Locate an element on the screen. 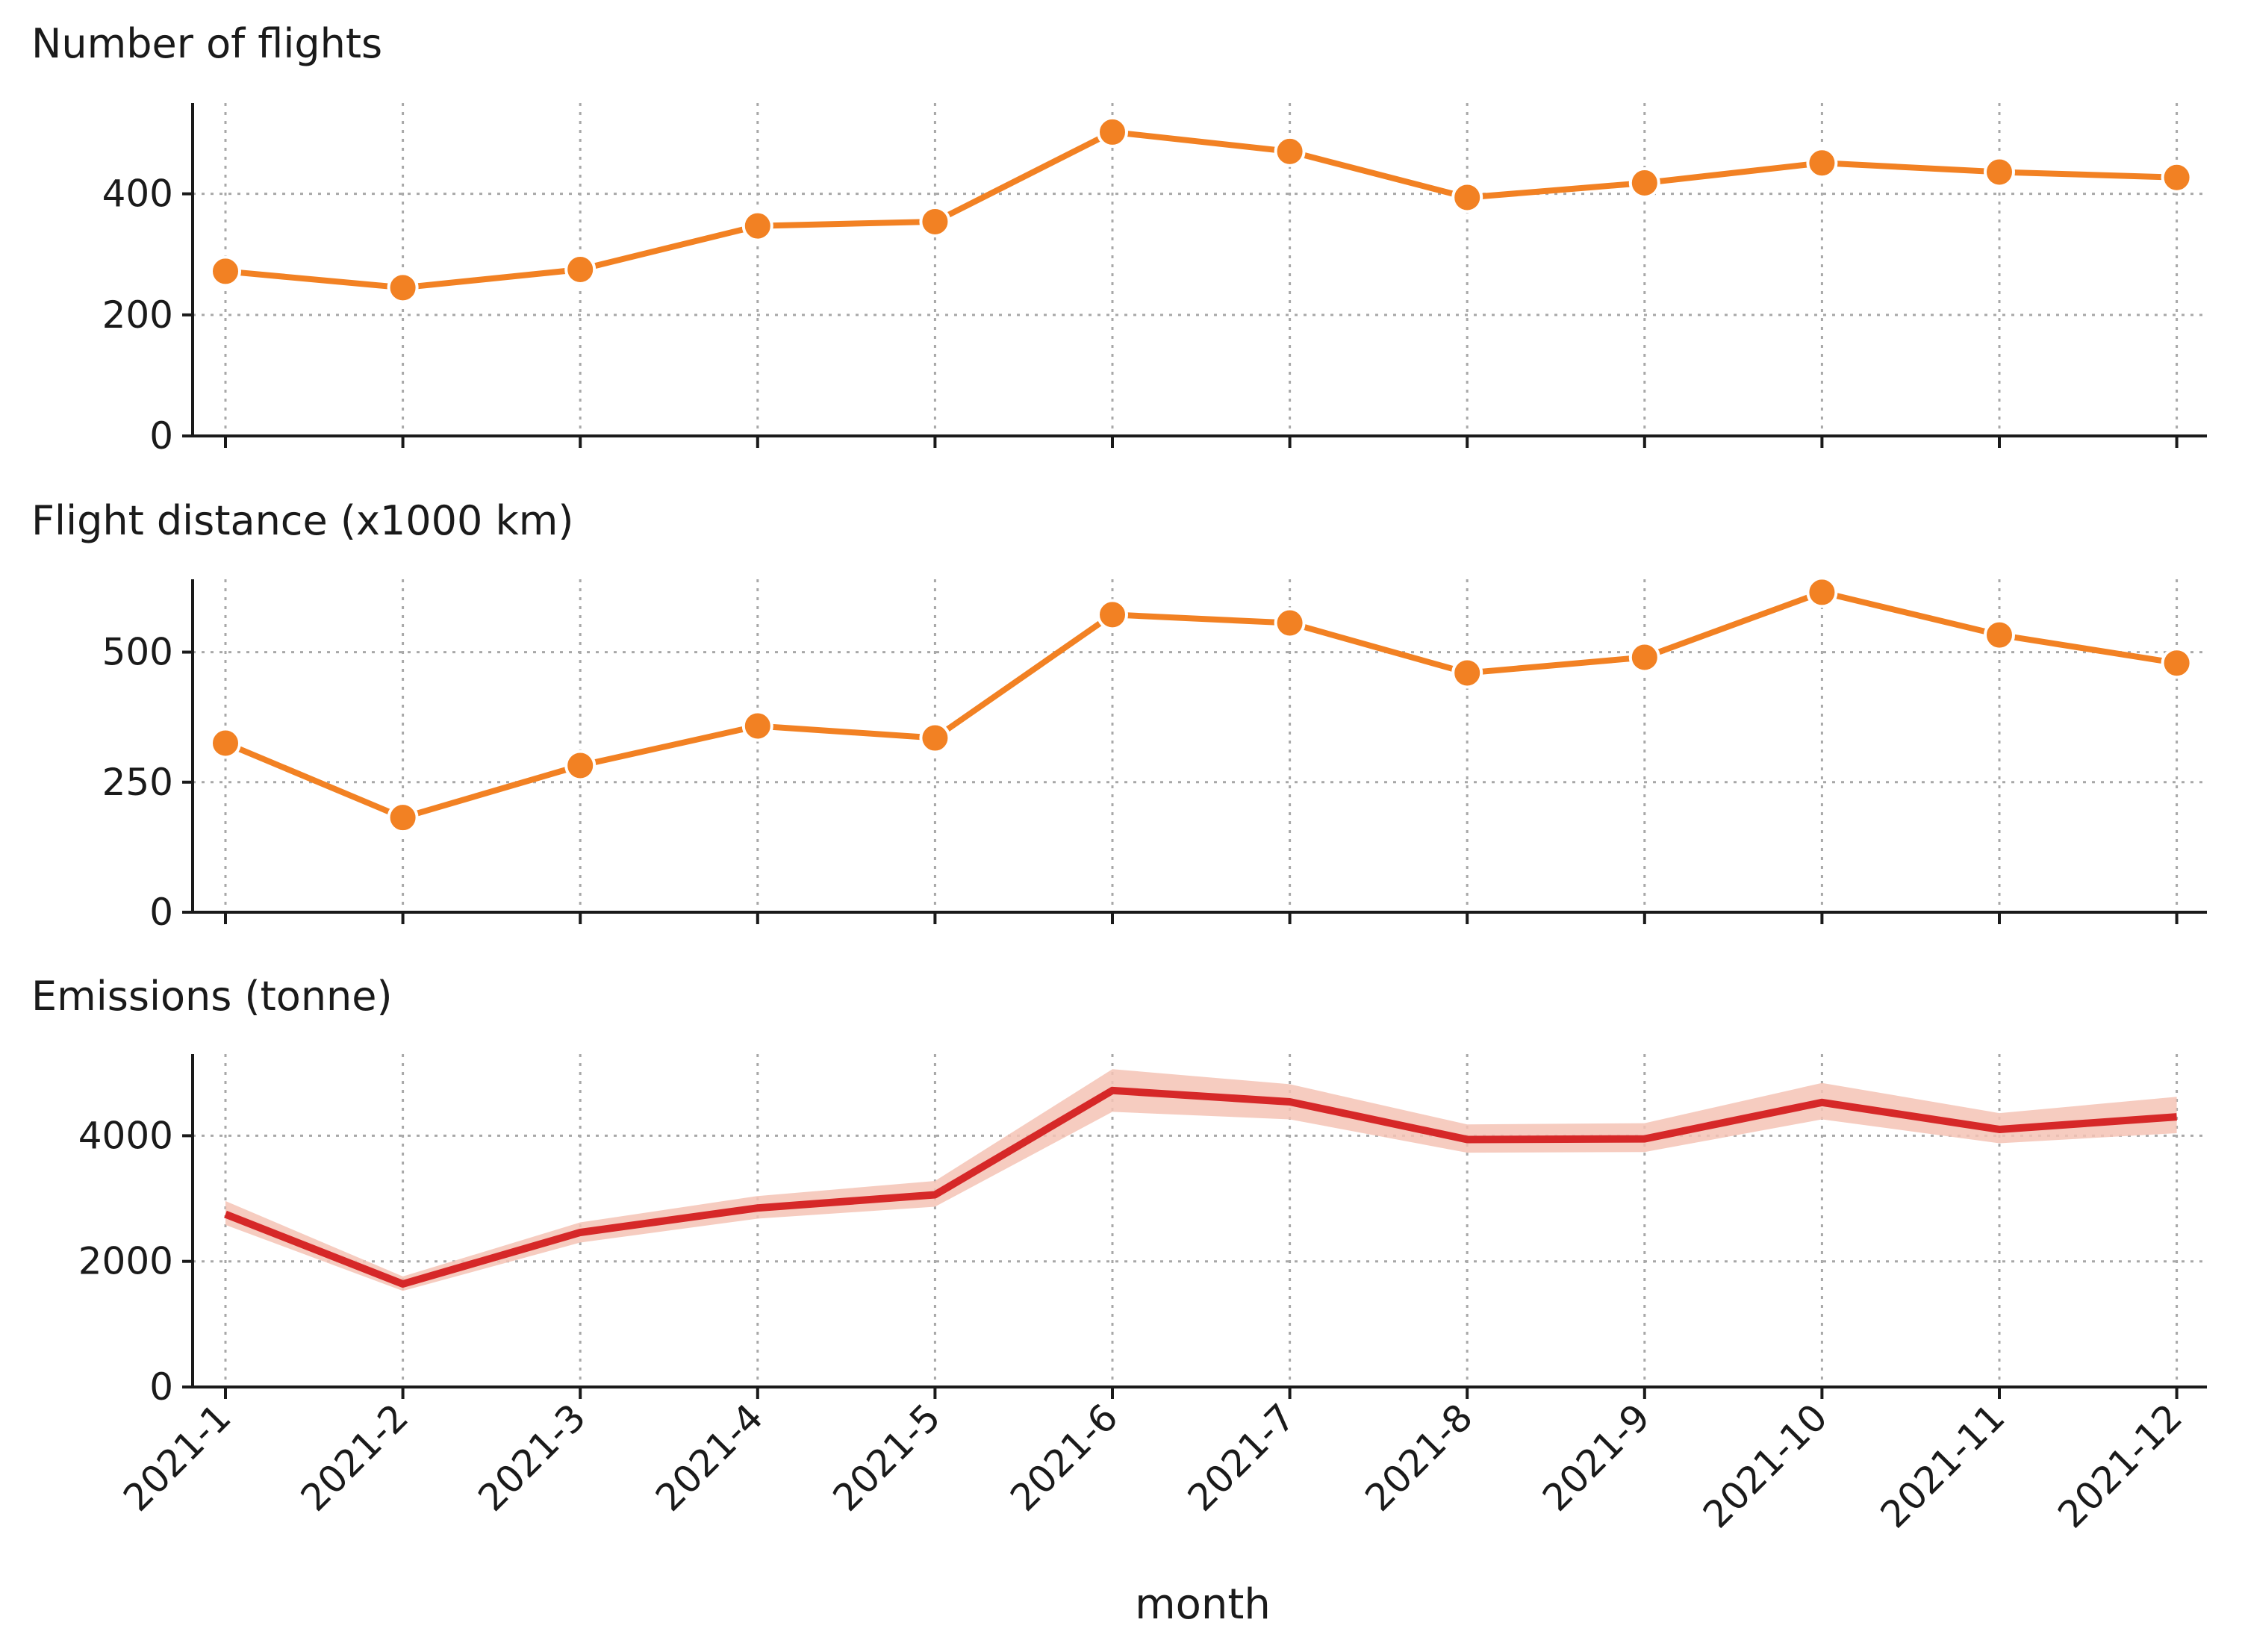 This screenshot has height=1652, width=2242. x-tick-label-2021-4: 2021-4 is located at coordinates (709, 1457).